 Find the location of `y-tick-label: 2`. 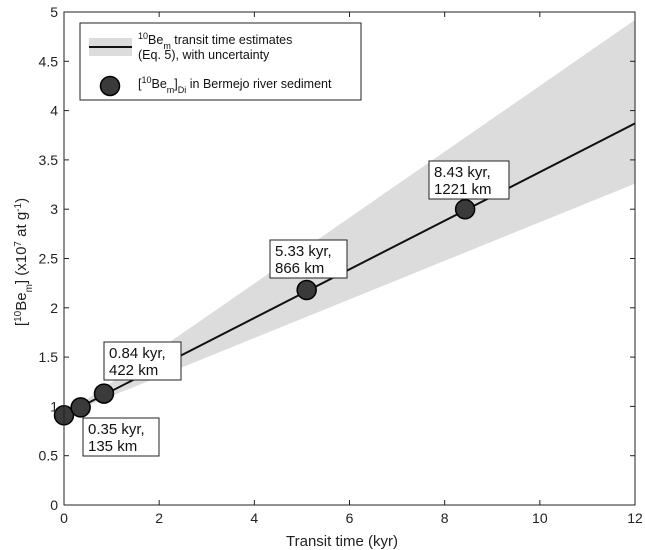

y-tick-label: 2 is located at coordinates (54, 308).